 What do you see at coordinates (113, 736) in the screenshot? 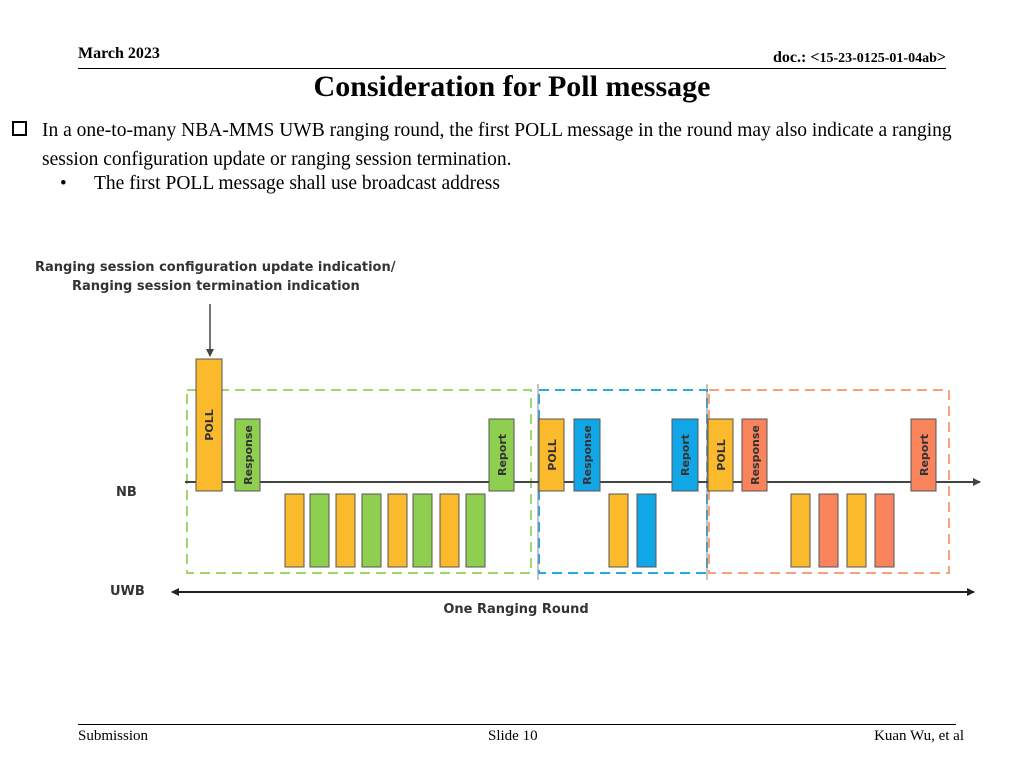
I see `footer-submission: Submission` at bounding box center [113, 736].